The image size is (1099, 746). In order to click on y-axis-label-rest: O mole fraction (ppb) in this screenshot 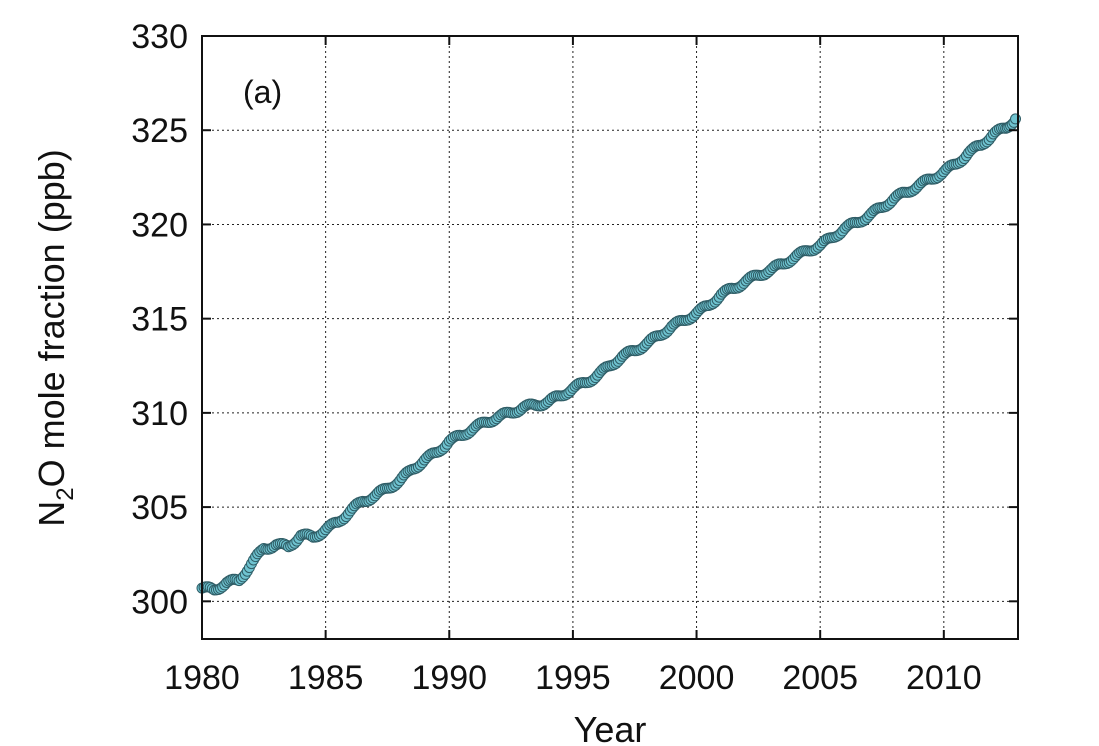, I will do `click(51, 318)`.